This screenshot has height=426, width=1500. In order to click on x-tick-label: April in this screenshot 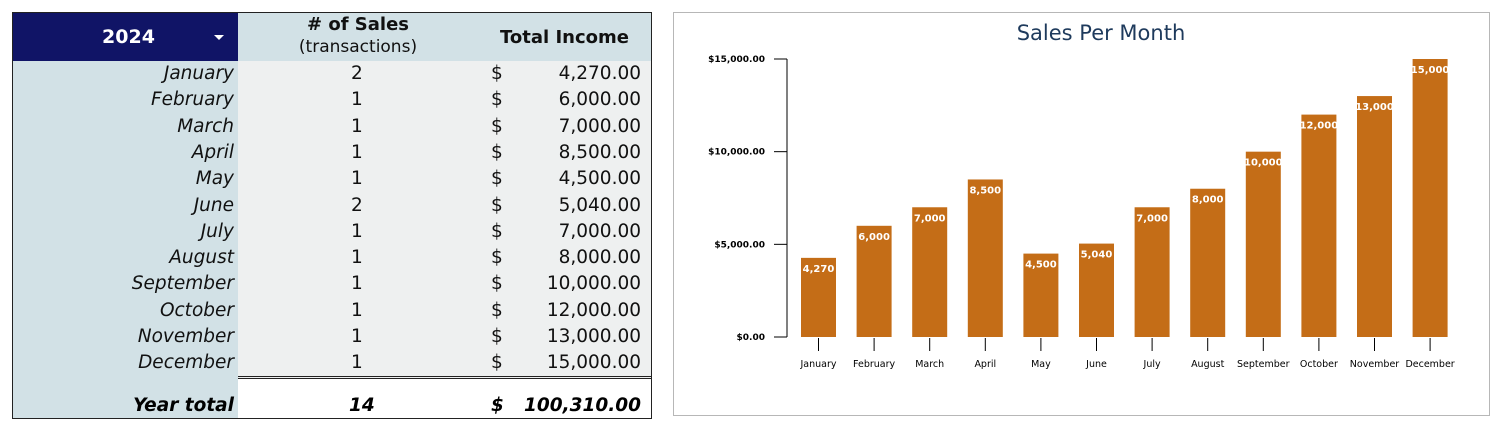, I will do `click(985, 364)`.